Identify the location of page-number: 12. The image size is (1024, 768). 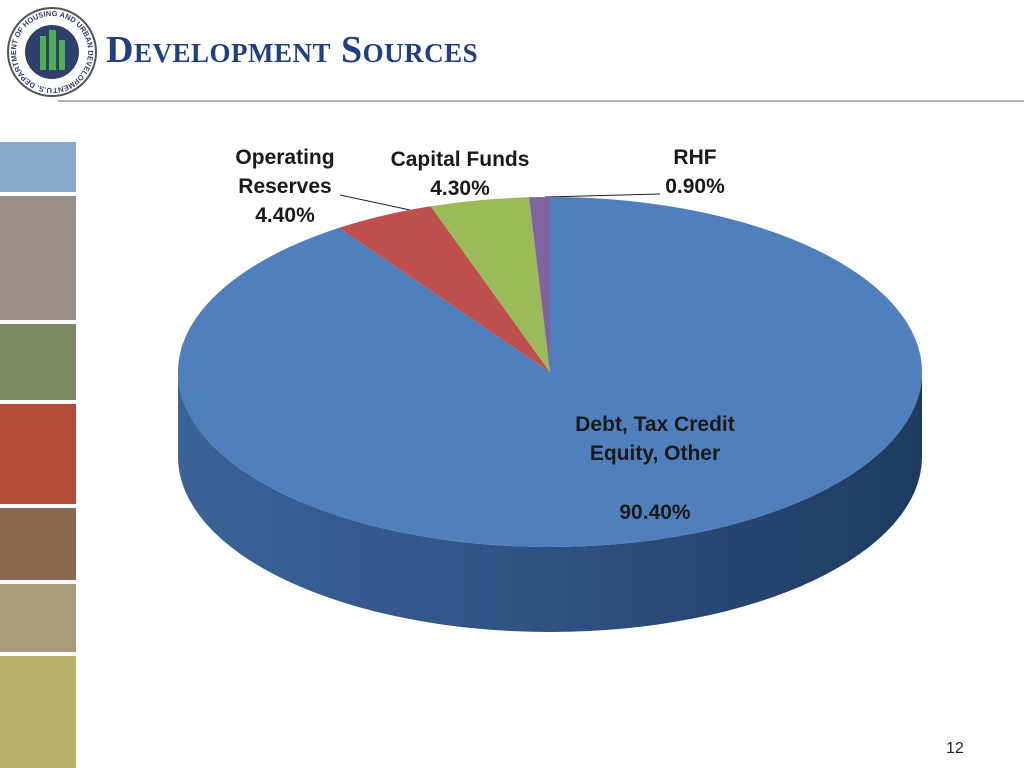
(955, 748).